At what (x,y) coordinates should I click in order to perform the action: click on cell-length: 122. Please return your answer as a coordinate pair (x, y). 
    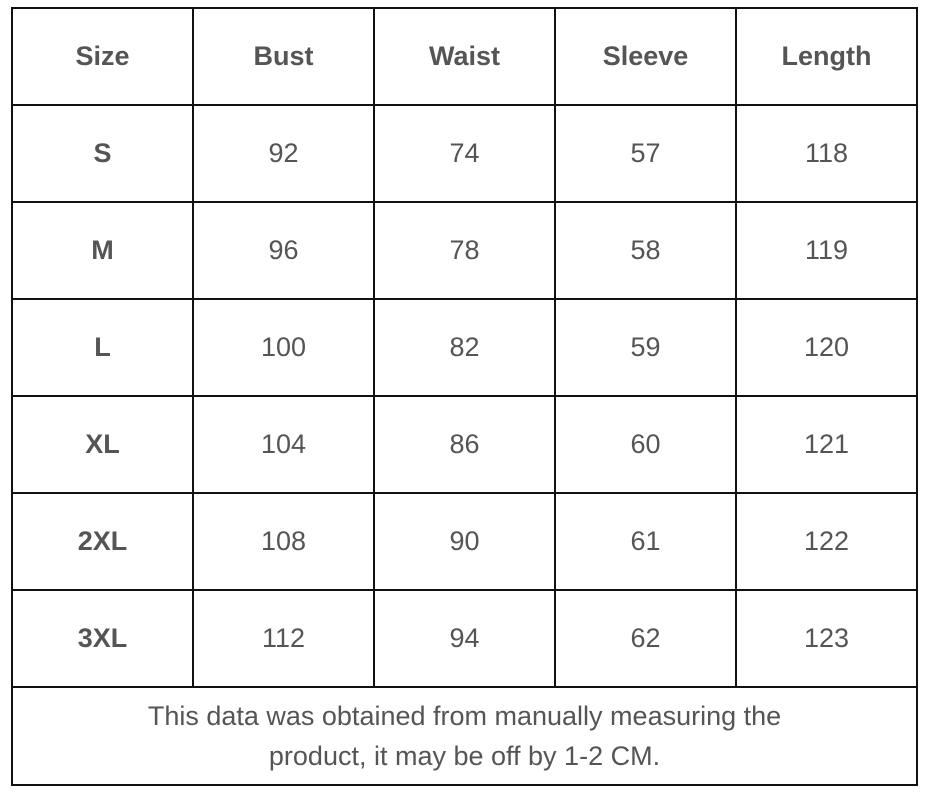
    Looking at the image, I should click on (826, 541).